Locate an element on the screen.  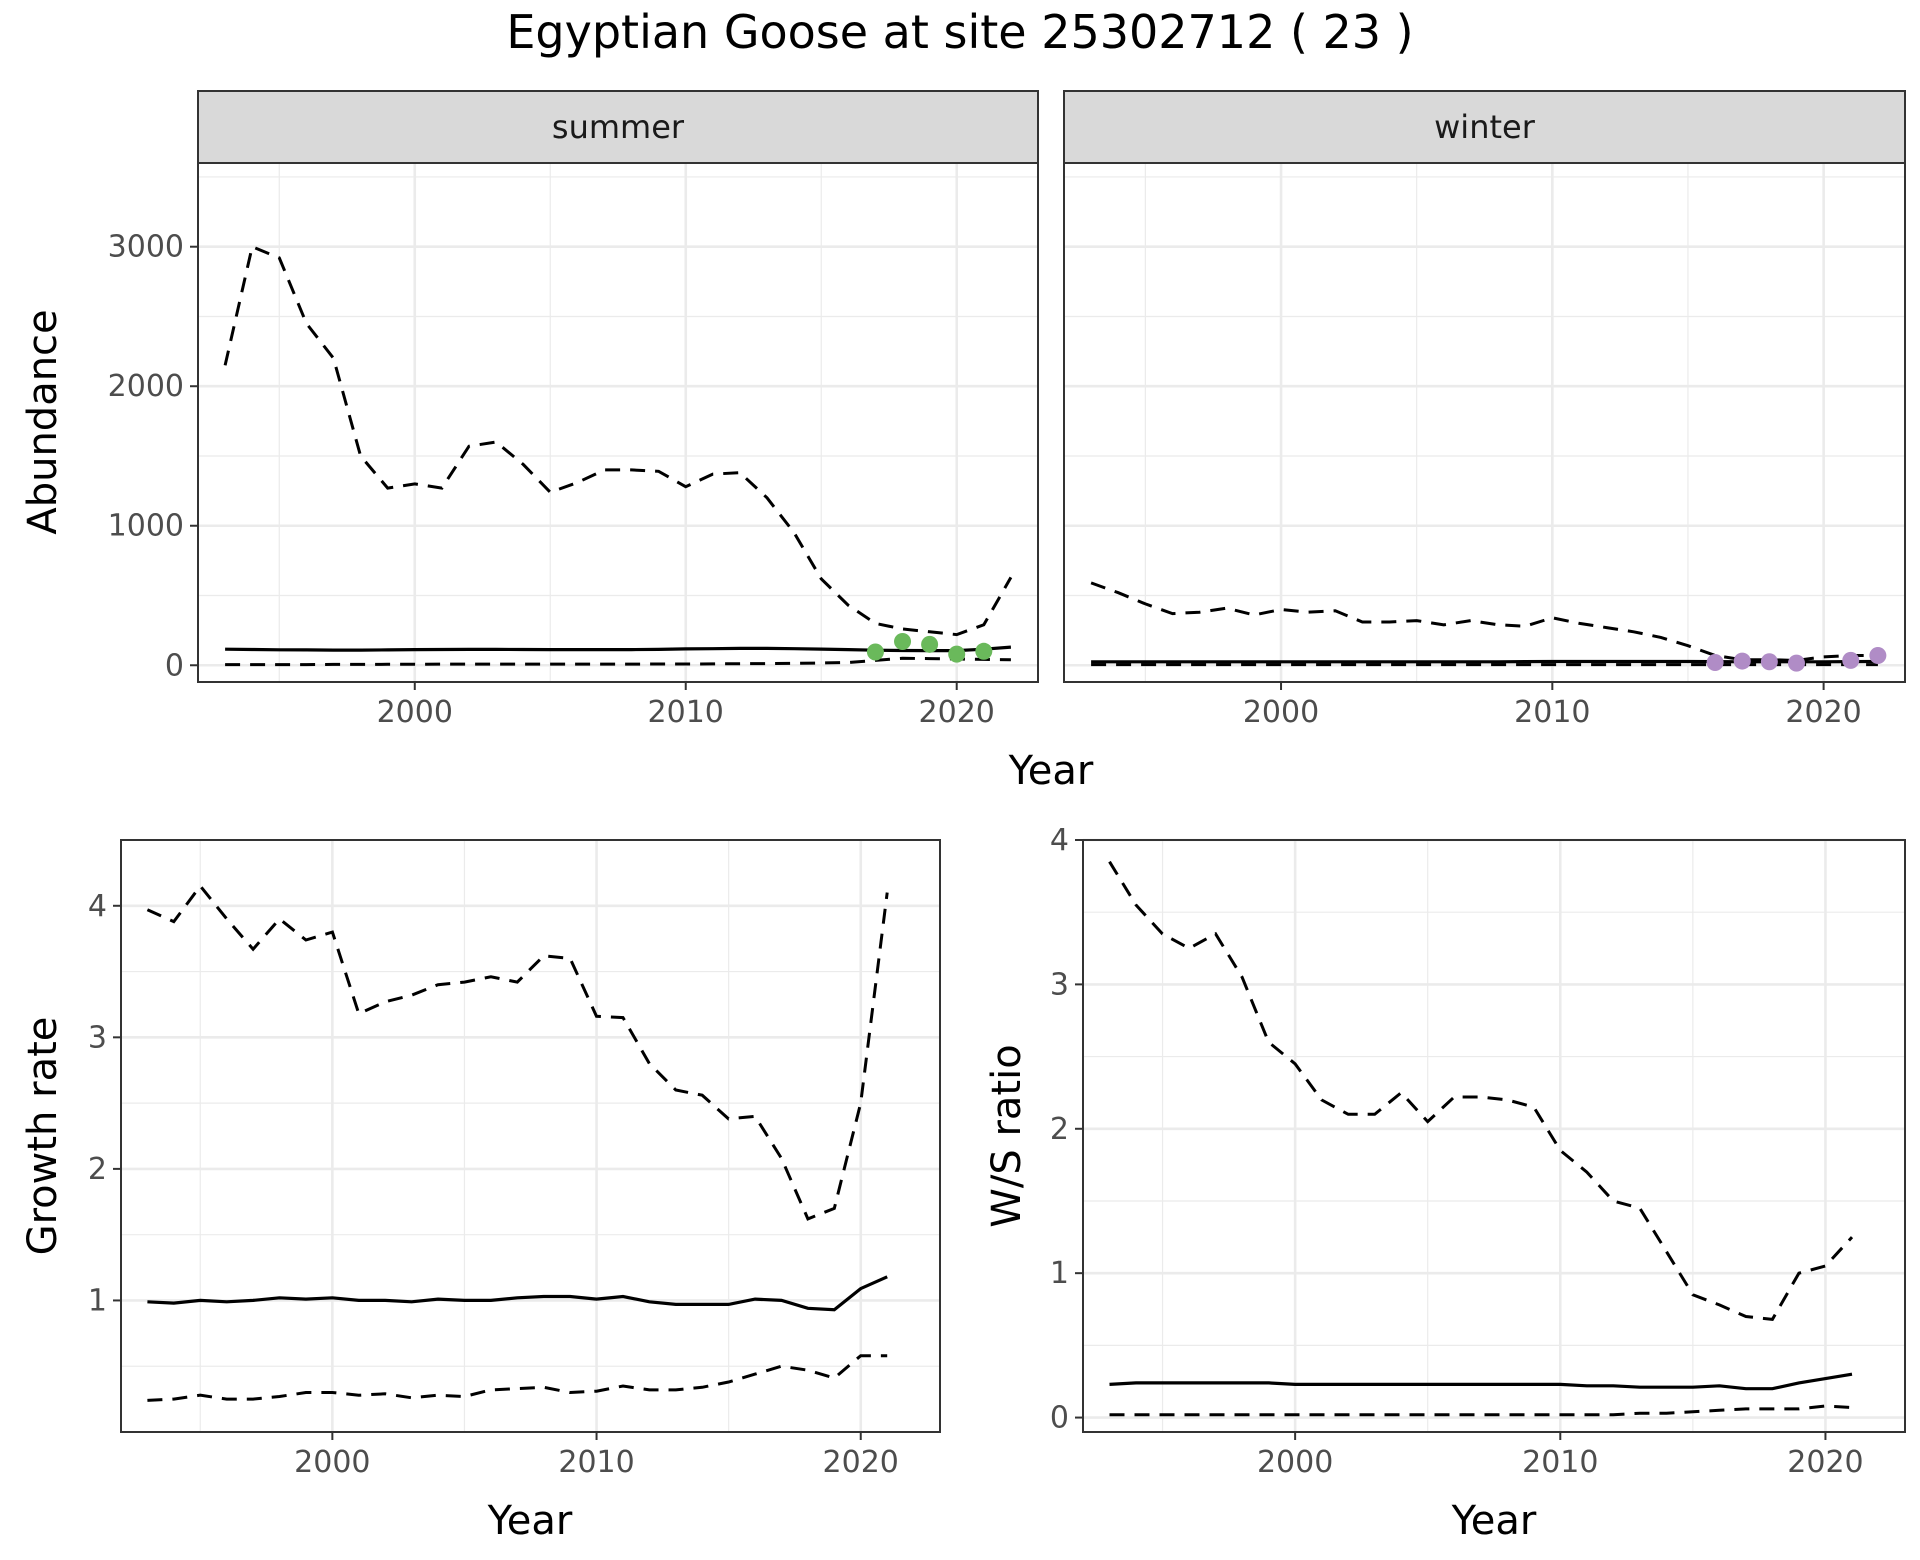
facet-label: winter is located at coordinates (1485, 127).